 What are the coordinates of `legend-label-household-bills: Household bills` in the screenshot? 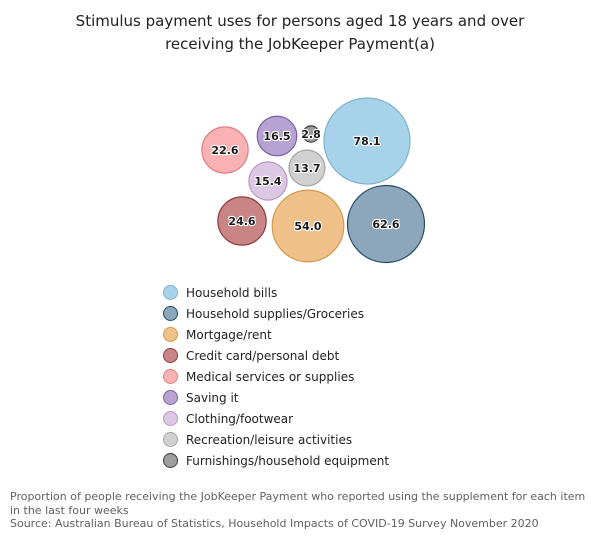 It's located at (232, 292).